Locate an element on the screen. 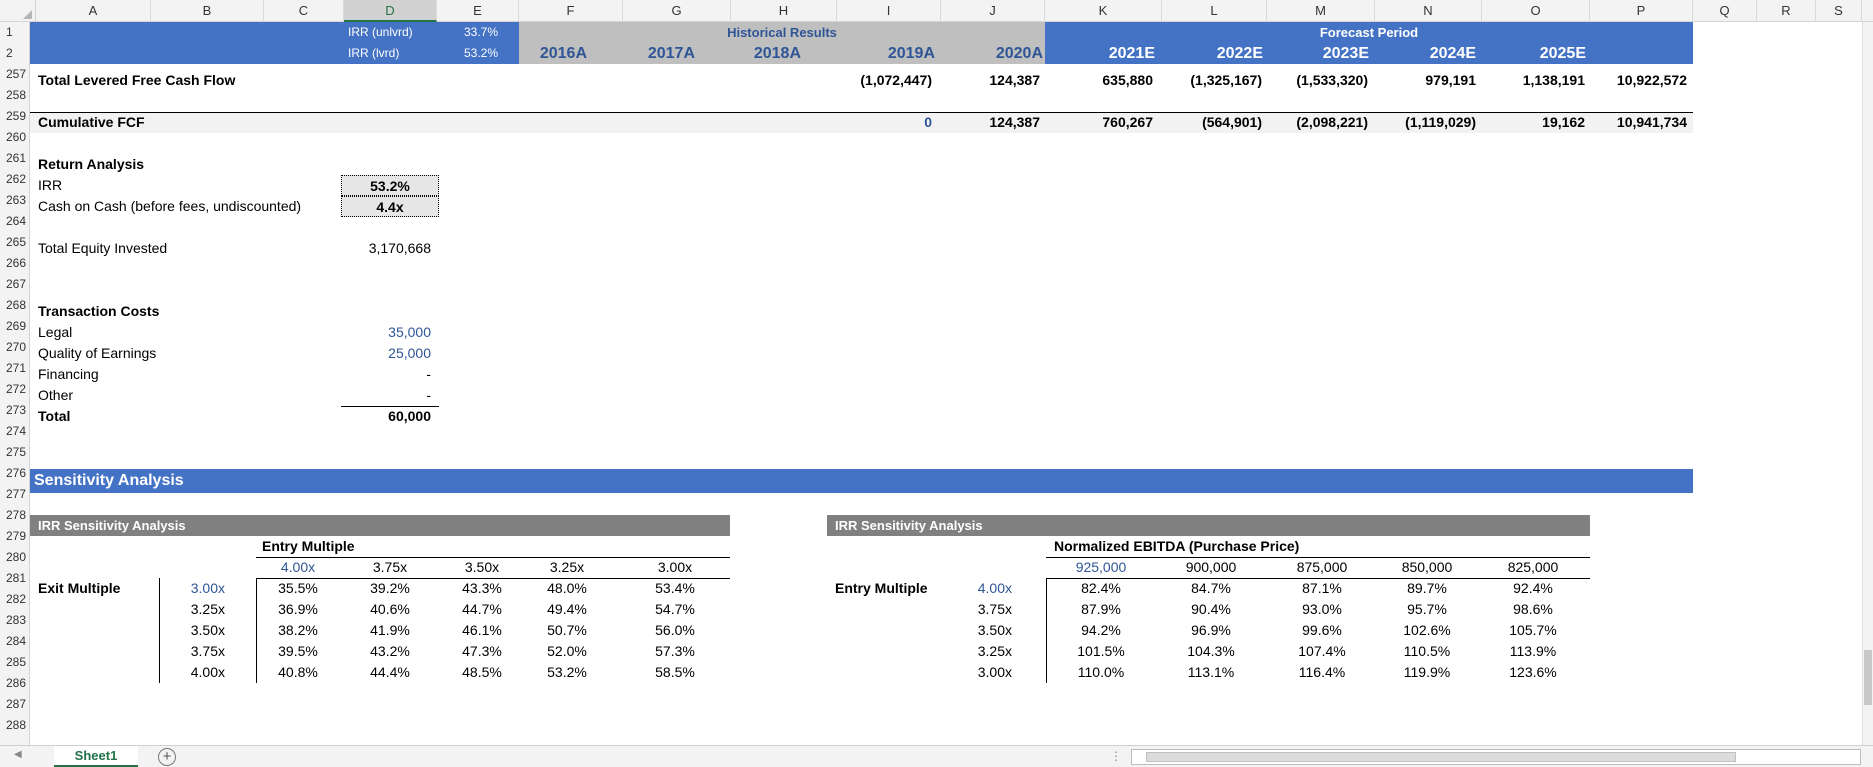  row-header-261: 261 is located at coordinates (16, 158).